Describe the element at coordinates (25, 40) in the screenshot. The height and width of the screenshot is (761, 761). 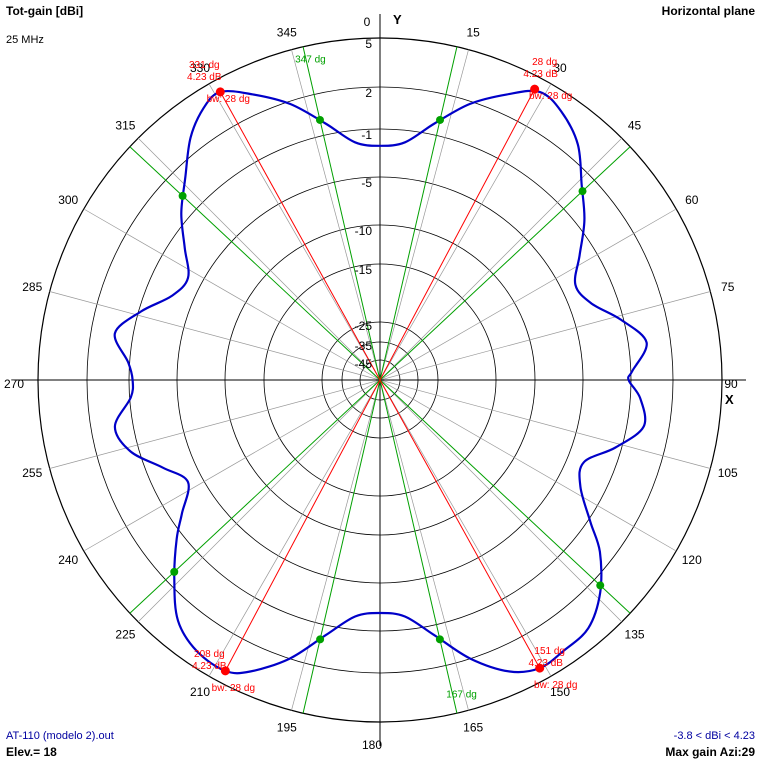
I see `frequency-label: 25 MHz` at that location.